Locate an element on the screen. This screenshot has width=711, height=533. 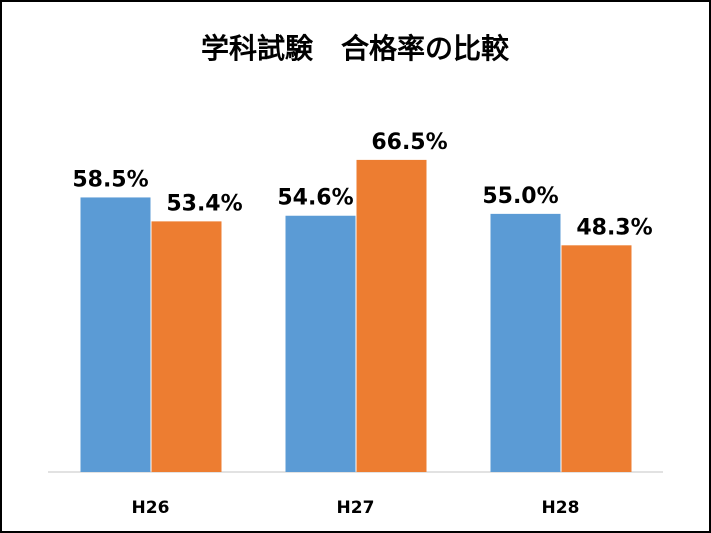
x-tick-label: H28 is located at coordinates (561, 508).